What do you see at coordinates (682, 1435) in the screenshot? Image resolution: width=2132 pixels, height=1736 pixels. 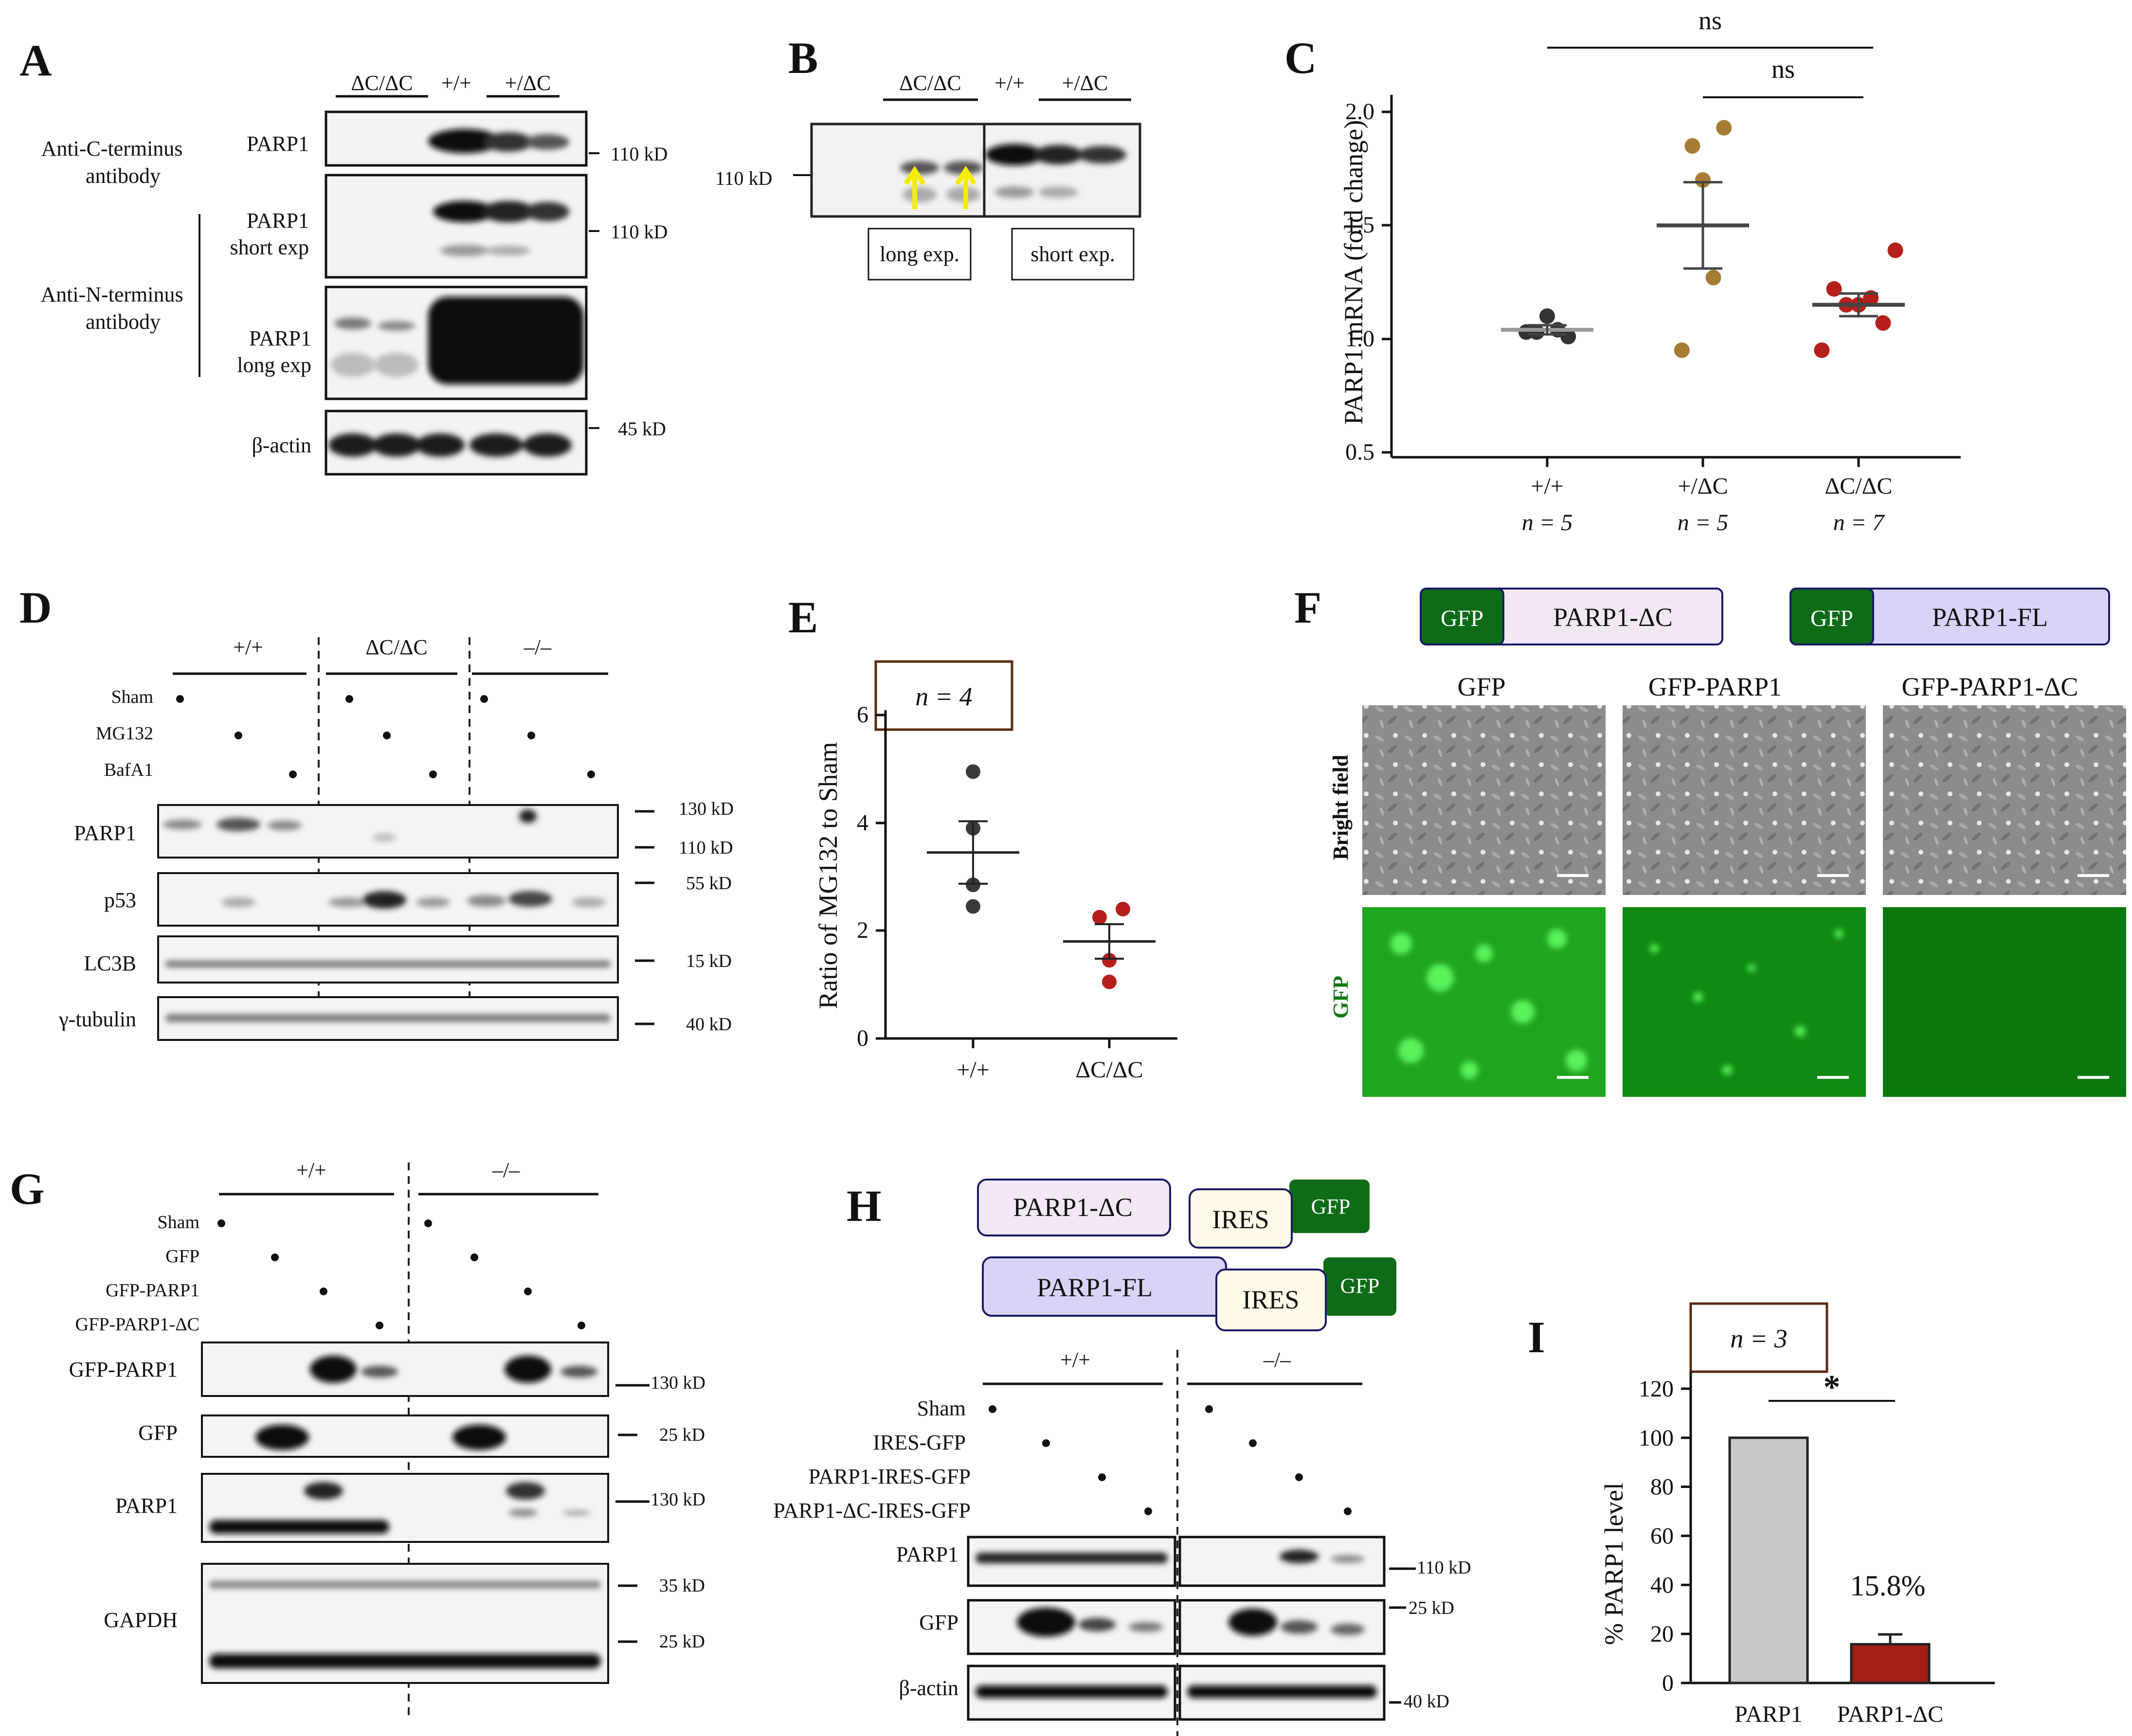 I see `panel-g-kd-2: 25 kD` at bounding box center [682, 1435].